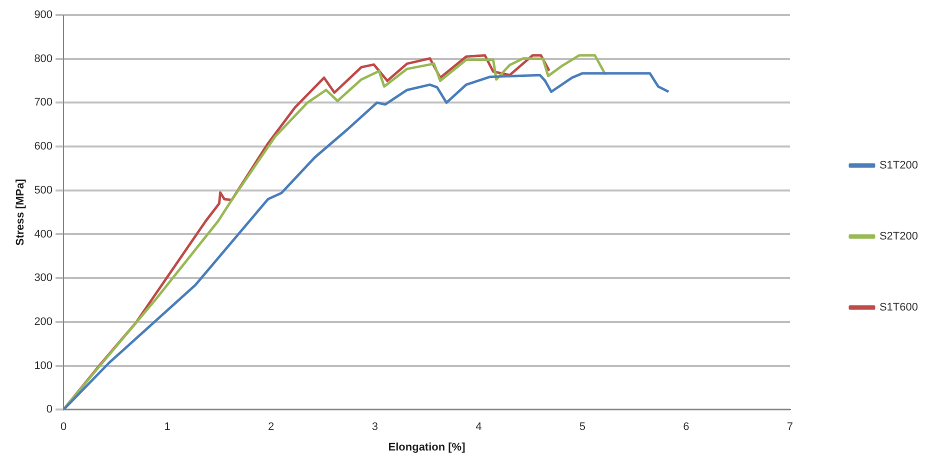 The height and width of the screenshot is (468, 948). Describe the element at coordinates (375, 427) in the screenshot. I see `x-tick-label: 3` at that location.